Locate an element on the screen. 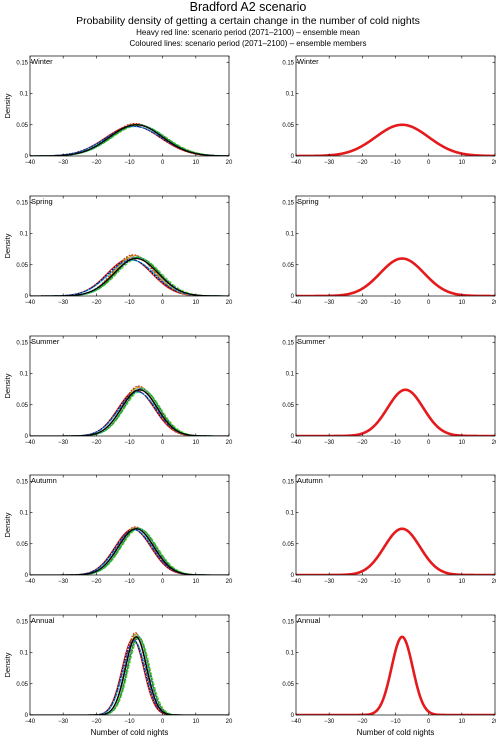 This screenshot has width=496, height=737. curves-summer-mean is located at coordinates (395, 412).